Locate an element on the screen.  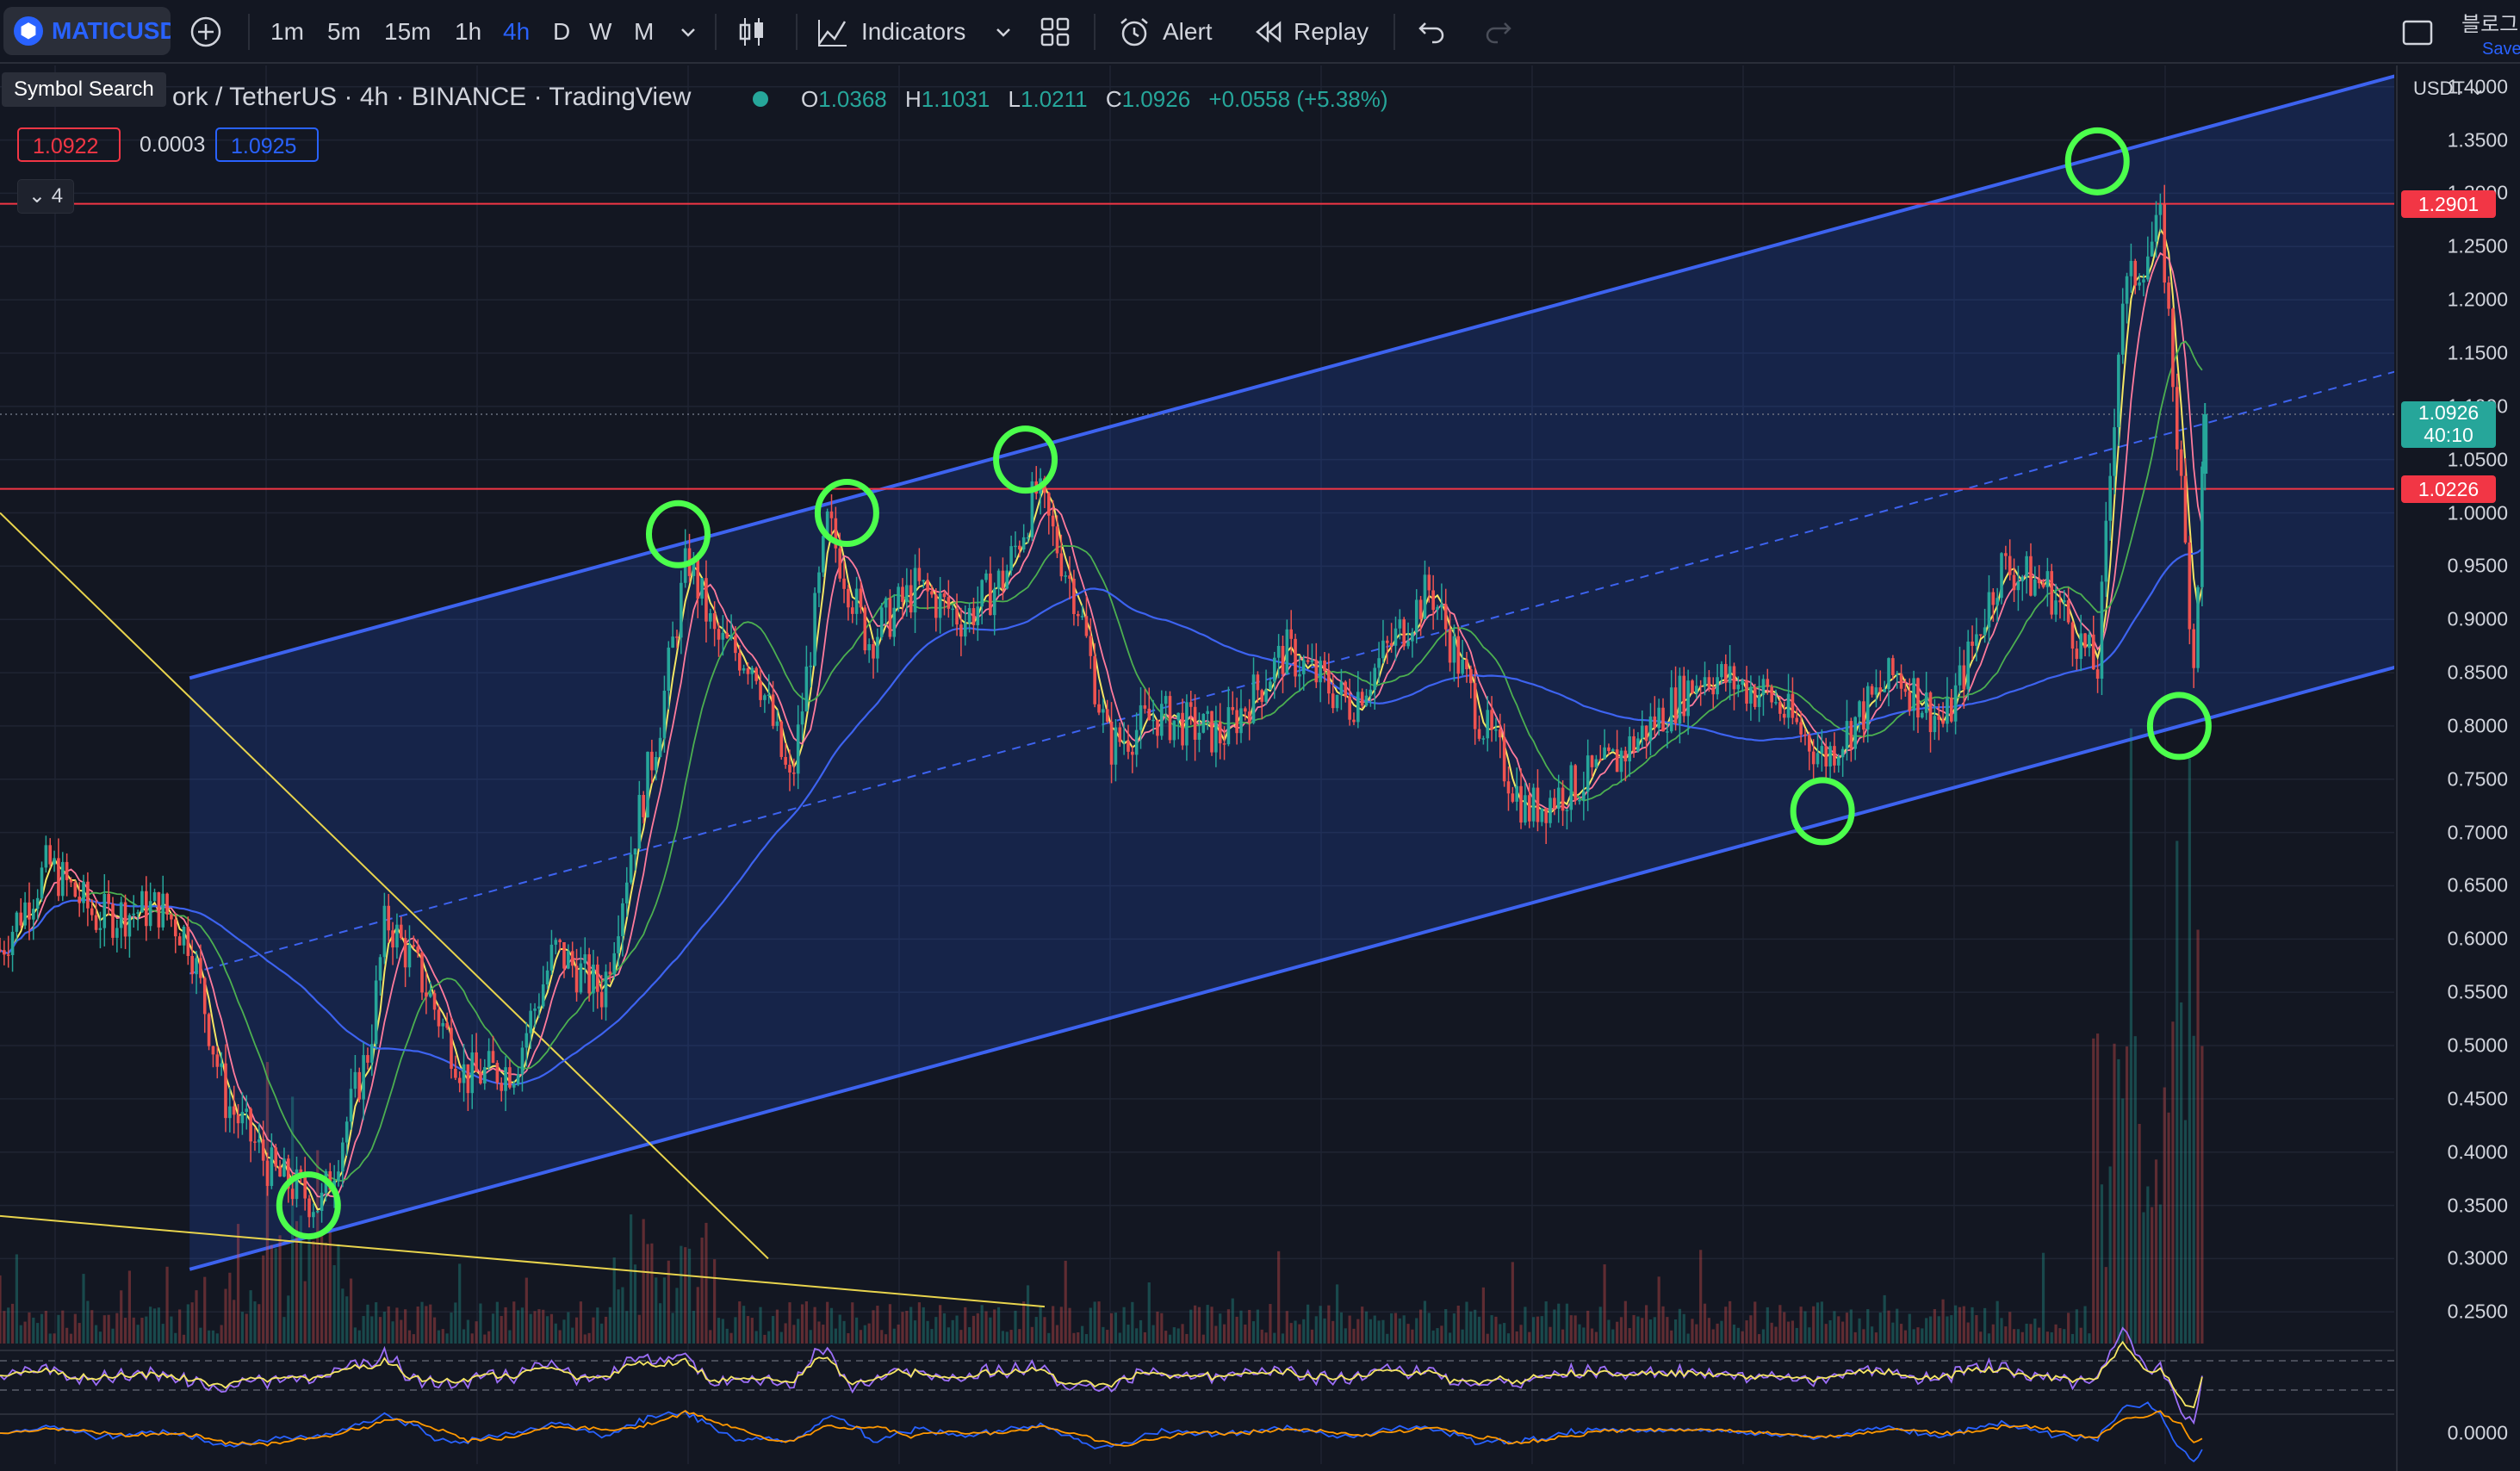
touch-circle-mark is located at coordinates (2097, 161).